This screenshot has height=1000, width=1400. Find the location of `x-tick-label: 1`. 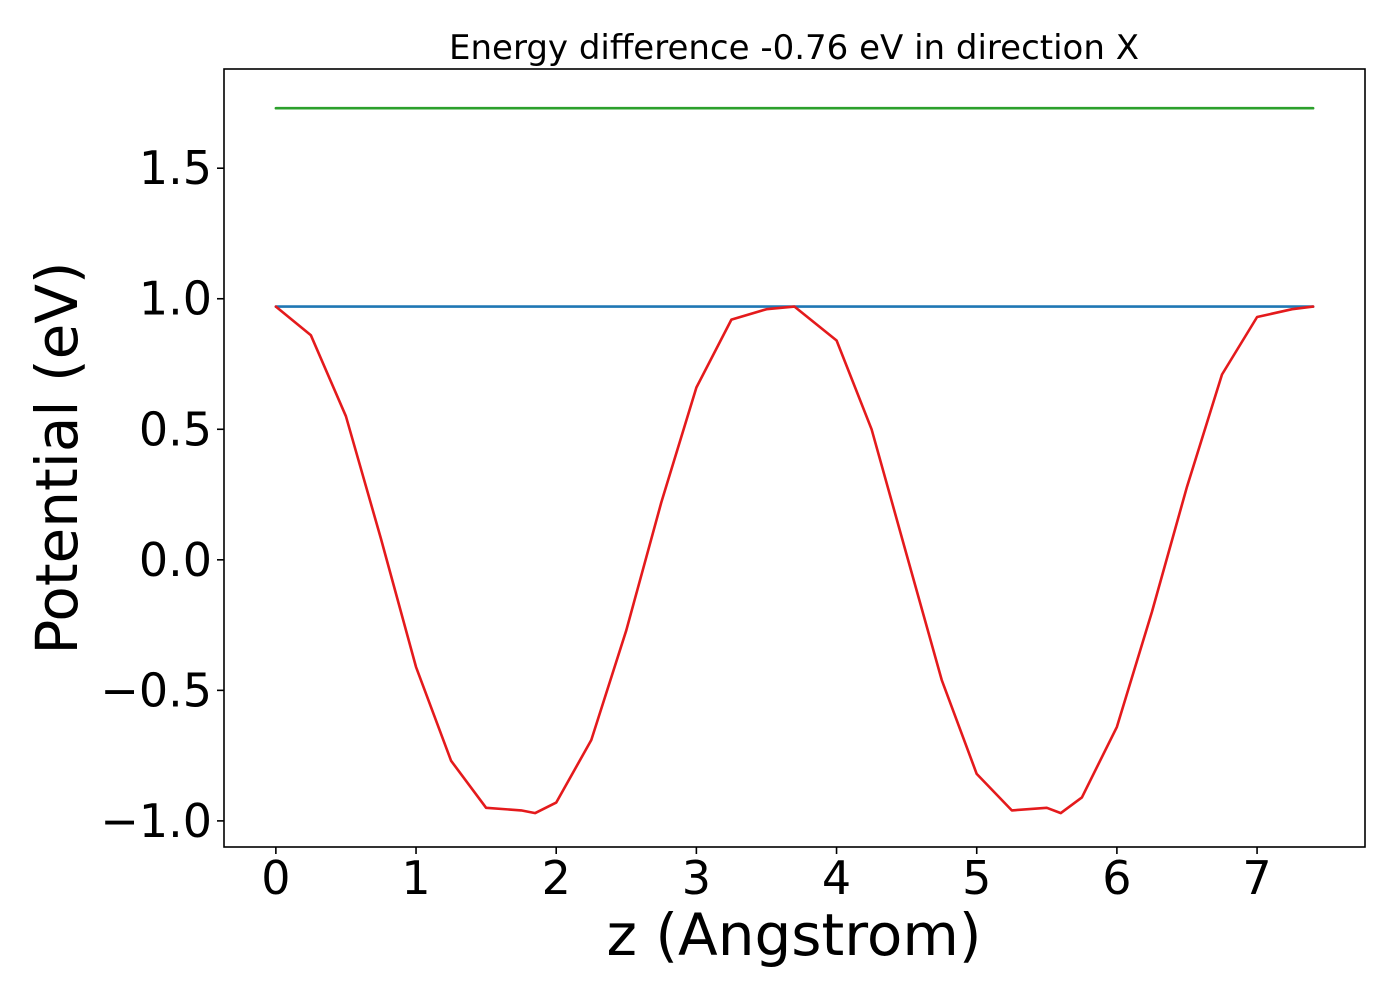

x-tick-label: 1 is located at coordinates (415, 878).